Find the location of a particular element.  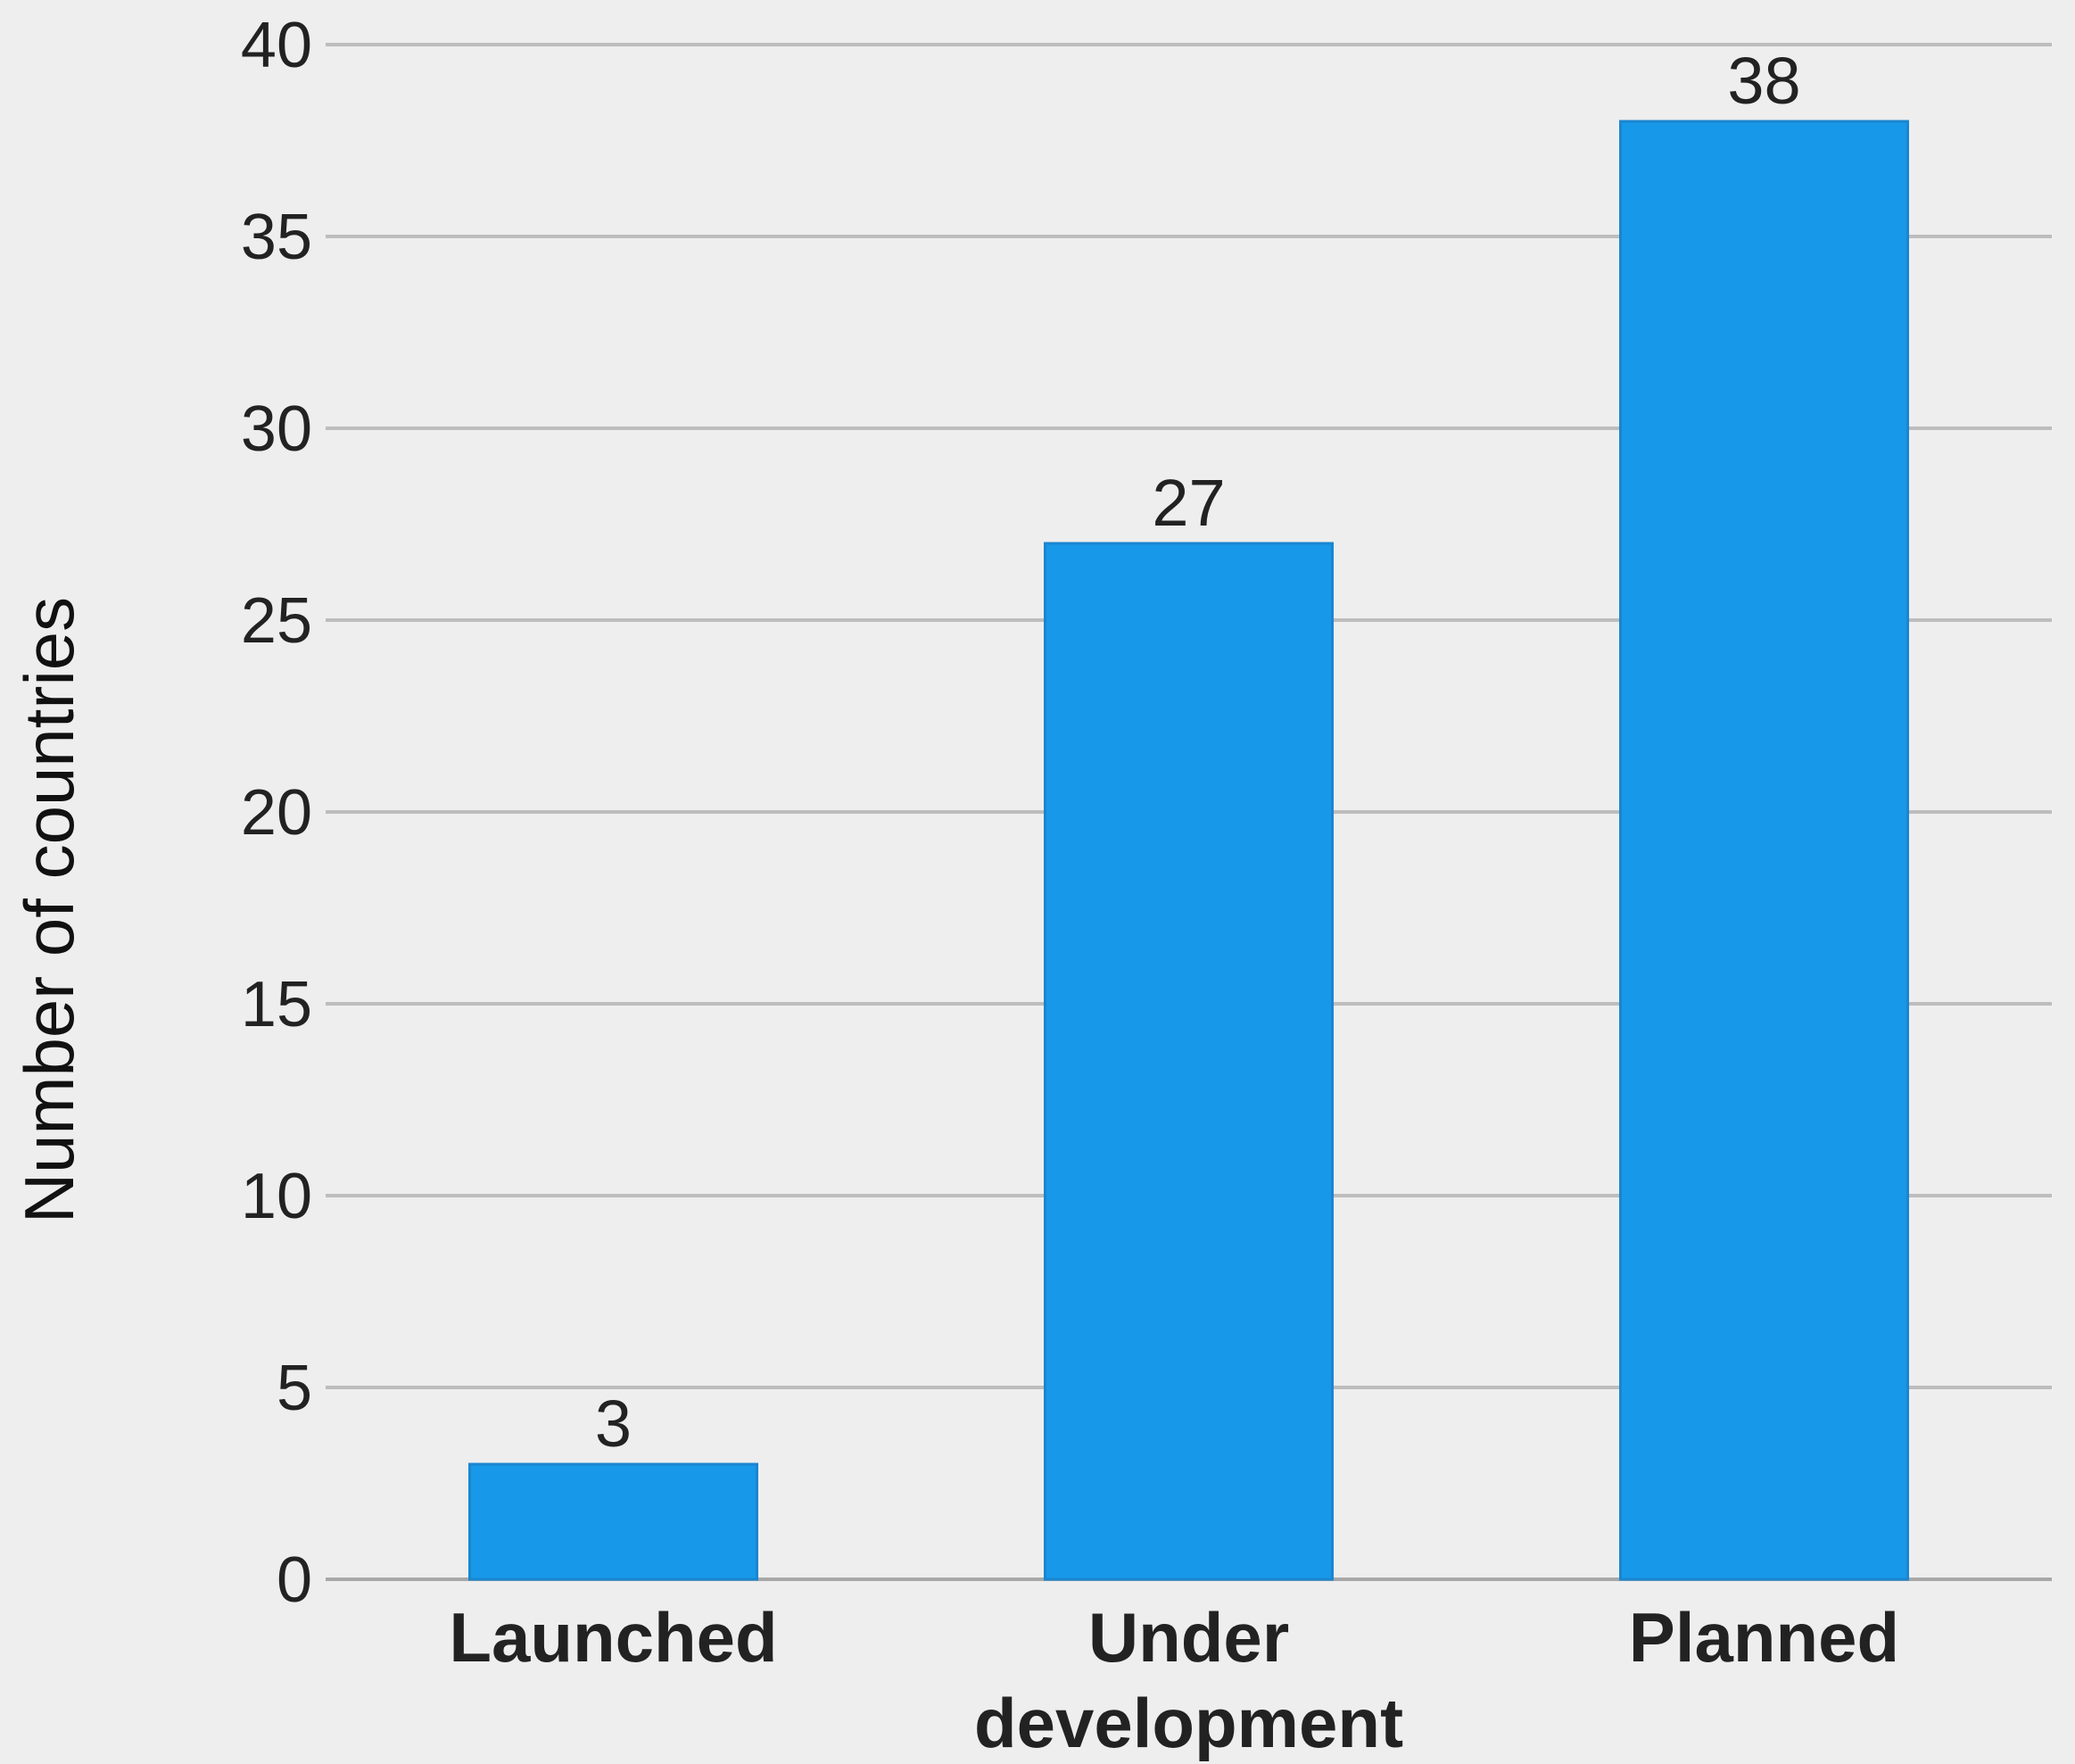

x-tick-label: Launched is located at coordinates (613, 1637).